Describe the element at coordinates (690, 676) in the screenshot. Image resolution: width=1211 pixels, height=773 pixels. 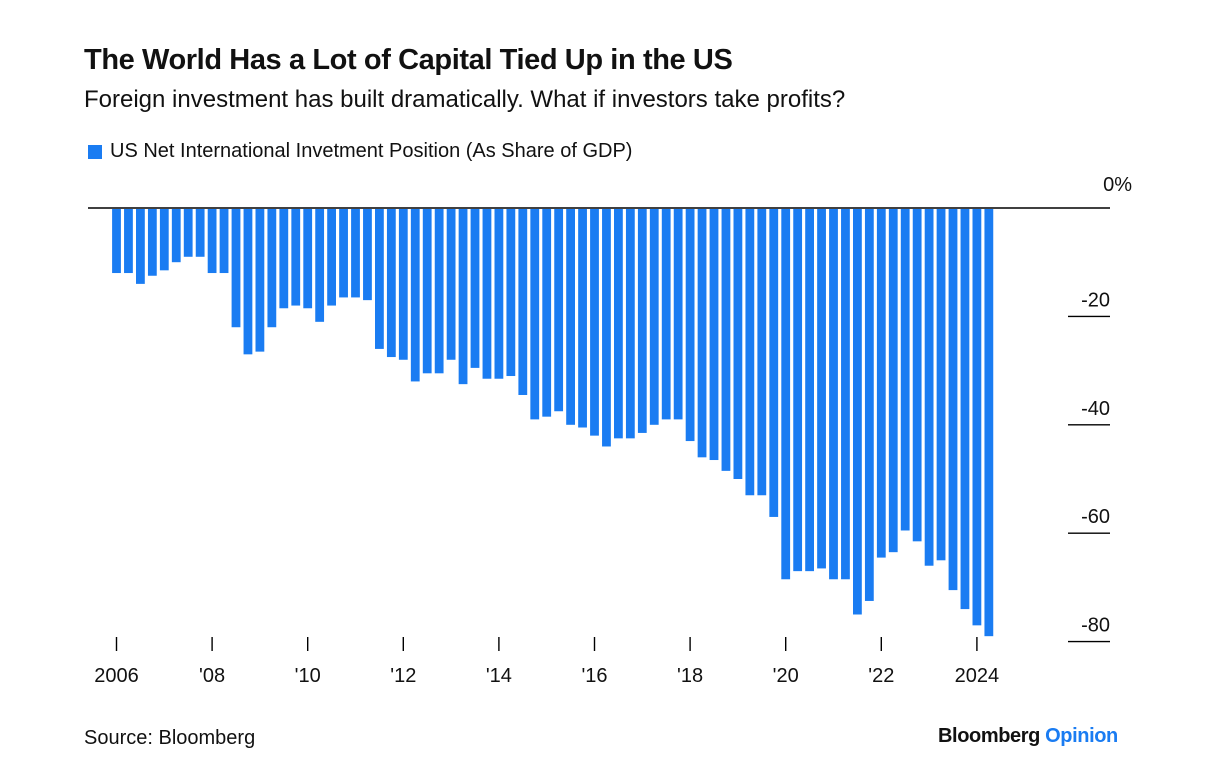
I see `x-tick-label: '18` at that location.